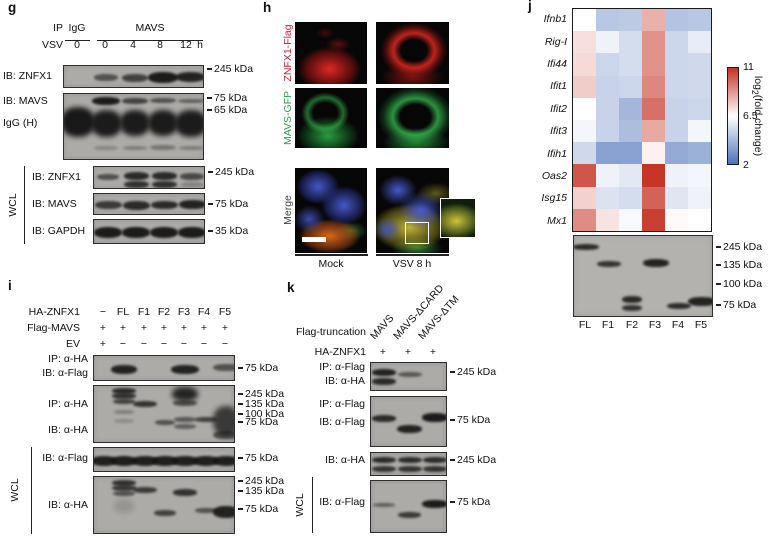 The image size is (773, 539). What do you see at coordinates (557, 64) in the screenshot?
I see `gene-label: Ifi44` at bounding box center [557, 64].